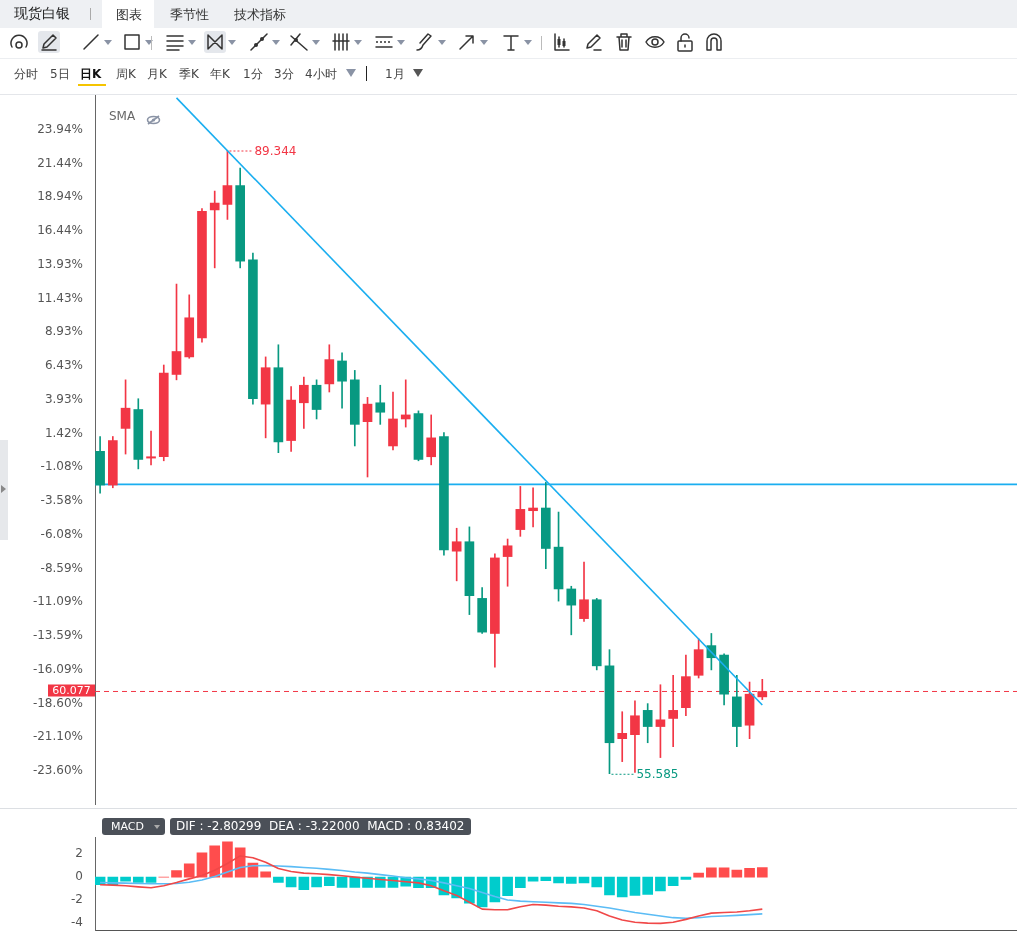 The image size is (1017, 939). Describe the element at coordinates (60, 128) in the screenshot. I see `y-tick-label: 23.94%` at that location.